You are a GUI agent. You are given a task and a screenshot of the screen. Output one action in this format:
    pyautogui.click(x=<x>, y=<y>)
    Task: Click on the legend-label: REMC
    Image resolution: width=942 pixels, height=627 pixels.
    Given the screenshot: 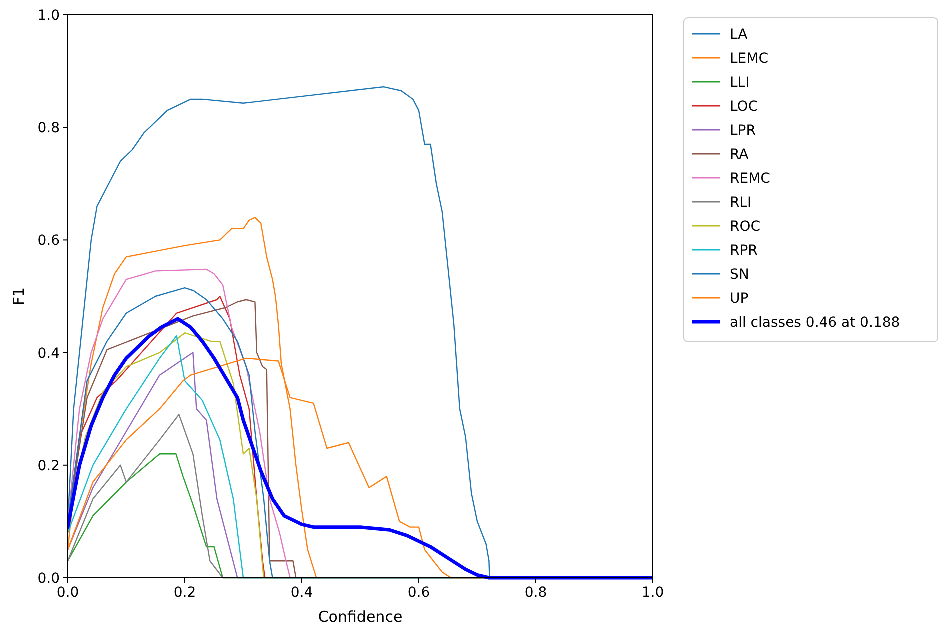 What is the action you would take?
    pyautogui.click(x=750, y=179)
    